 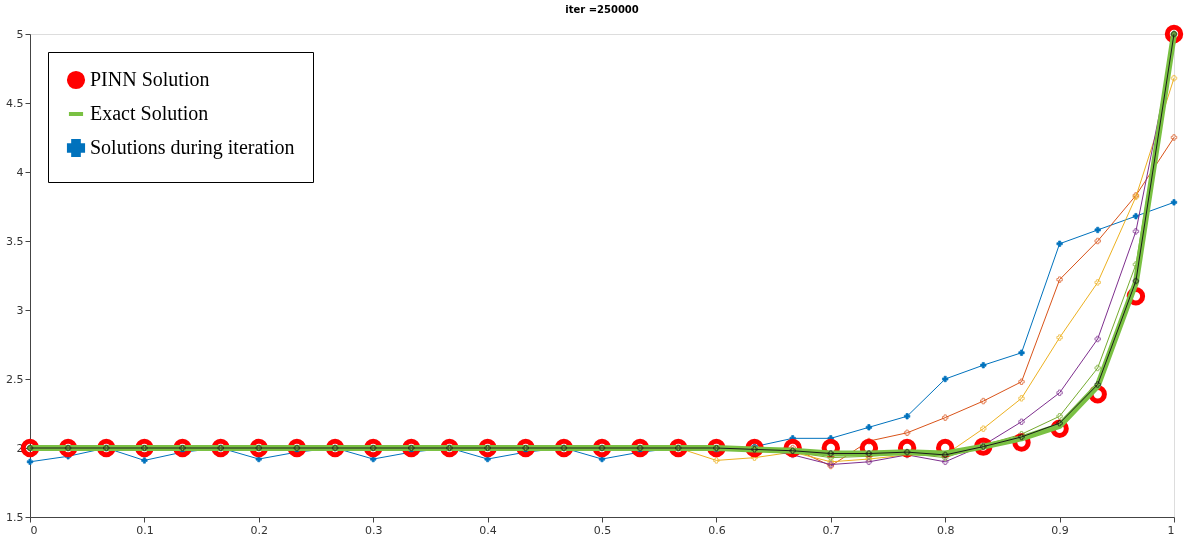 I want to click on x-tick-label: 1, so click(x=1171, y=530).